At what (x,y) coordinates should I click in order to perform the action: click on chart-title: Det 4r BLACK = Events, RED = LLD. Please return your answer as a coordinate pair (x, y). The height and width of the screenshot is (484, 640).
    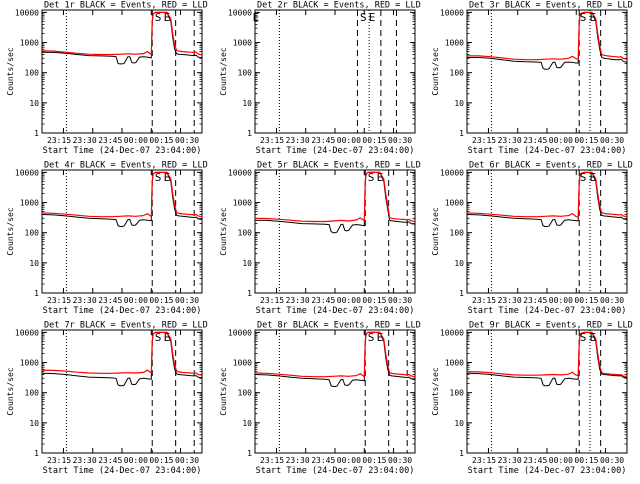
    Looking at the image, I should click on (126, 166).